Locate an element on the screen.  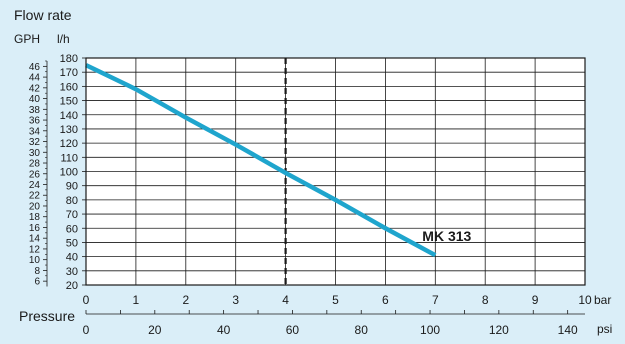
series-label: MK 313 is located at coordinates (446, 236).